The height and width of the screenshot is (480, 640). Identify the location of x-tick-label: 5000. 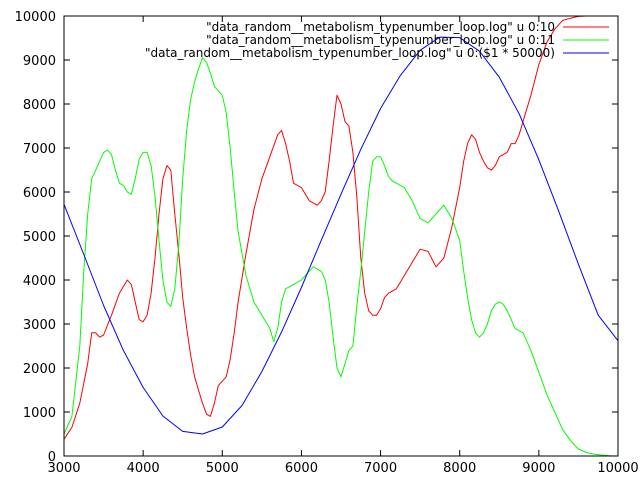
(222, 468).